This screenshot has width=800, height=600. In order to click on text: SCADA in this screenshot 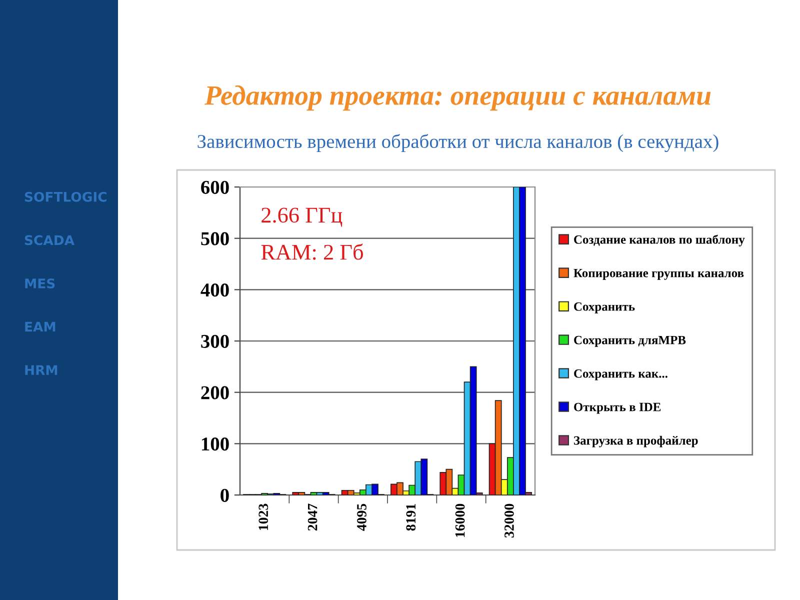, I will do `click(49, 240)`.